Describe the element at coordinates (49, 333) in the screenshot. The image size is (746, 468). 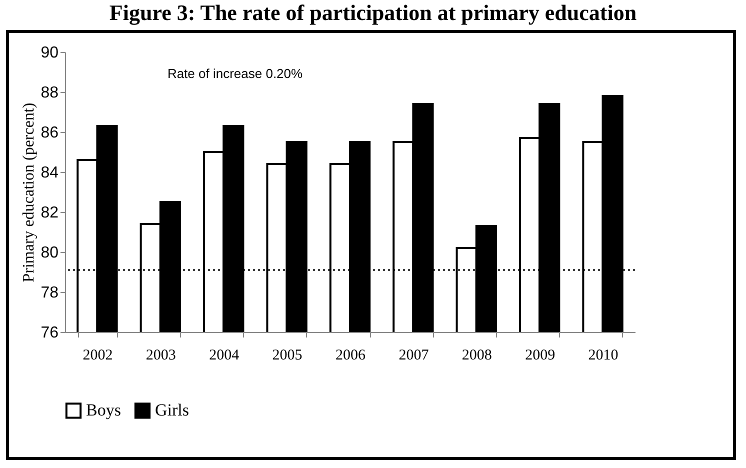
I see `y-tick-label: 76` at that location.